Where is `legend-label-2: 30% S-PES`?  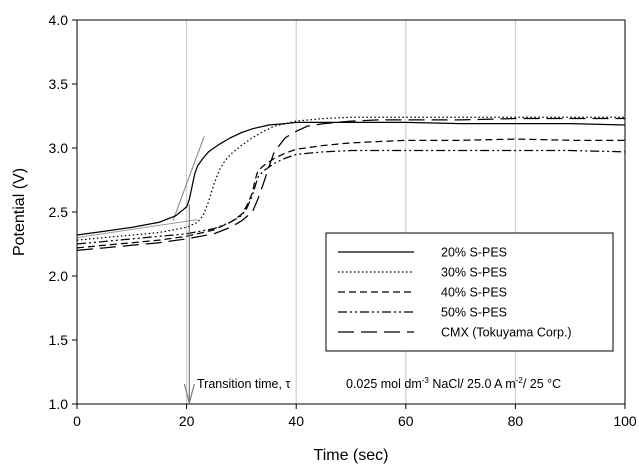 legend-label-2: 30% S-PES is located at coordinates (474, 273).